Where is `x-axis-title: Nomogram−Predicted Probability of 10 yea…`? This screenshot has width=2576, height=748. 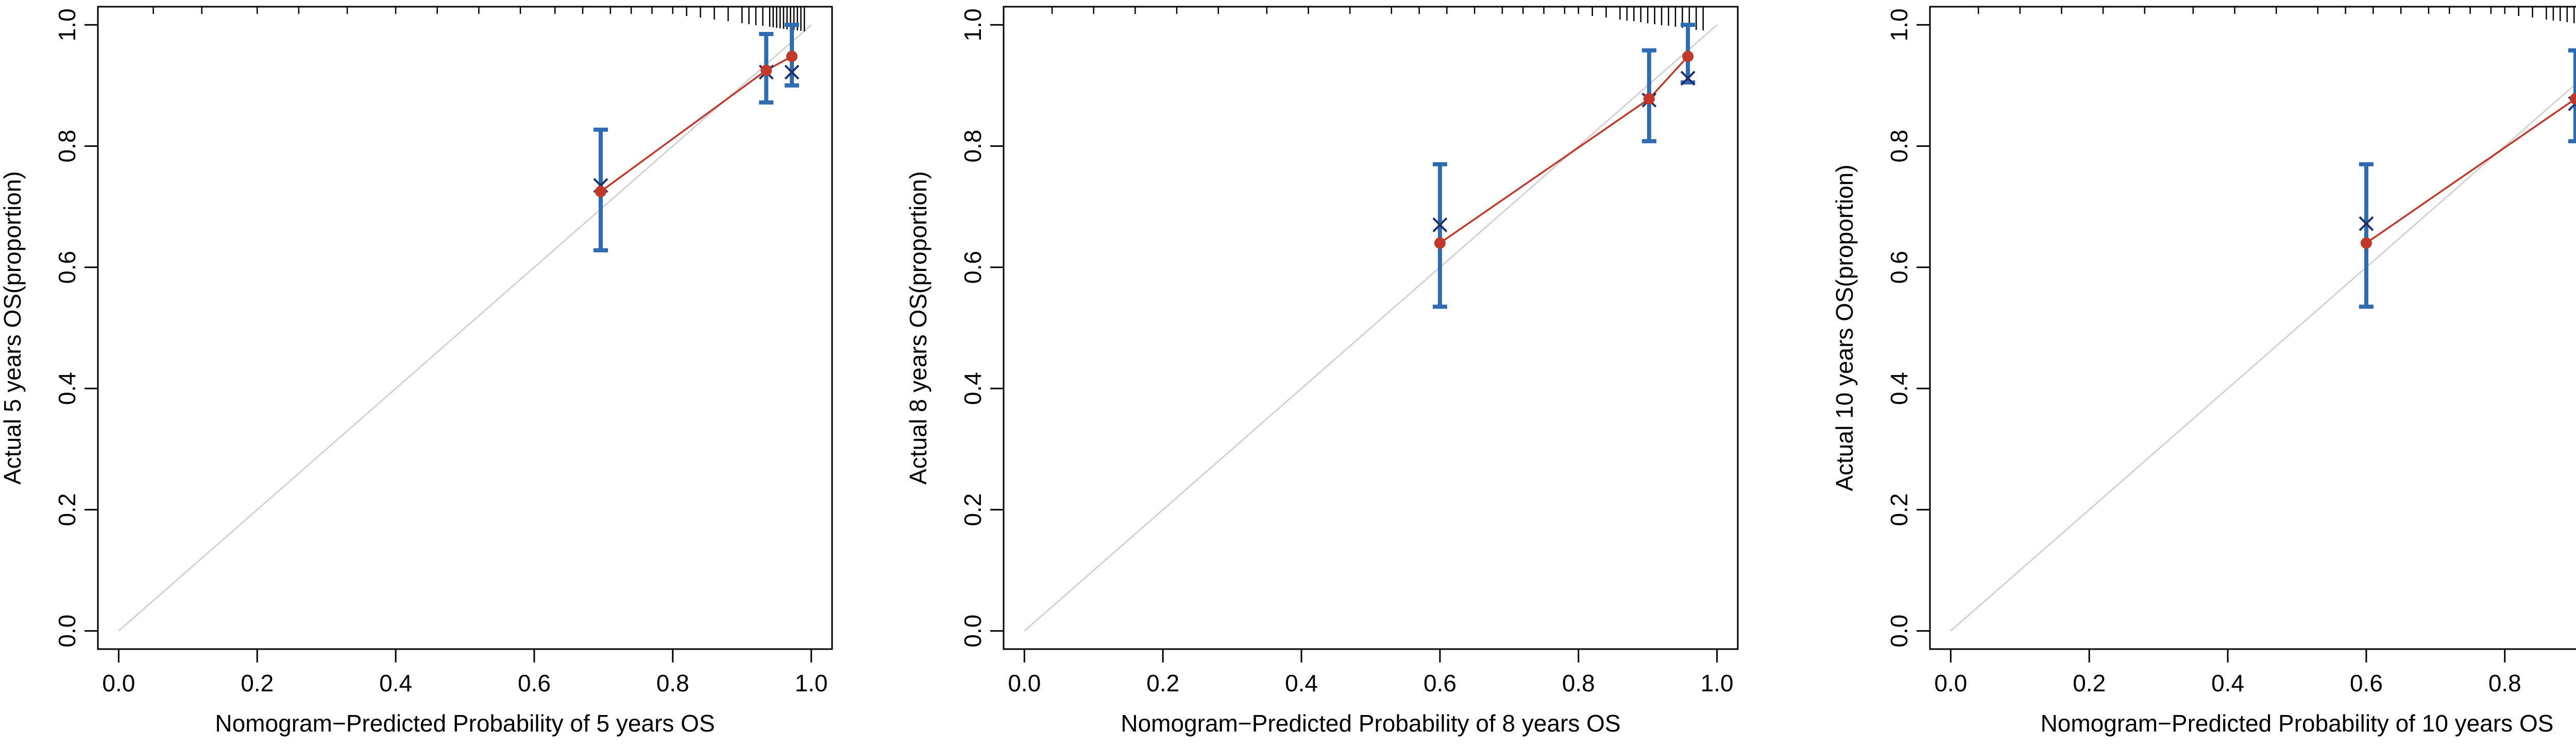 x-axis-title: Nomogram−Predicted Probability of 10 yea… is located at coordinates (2297, 723).